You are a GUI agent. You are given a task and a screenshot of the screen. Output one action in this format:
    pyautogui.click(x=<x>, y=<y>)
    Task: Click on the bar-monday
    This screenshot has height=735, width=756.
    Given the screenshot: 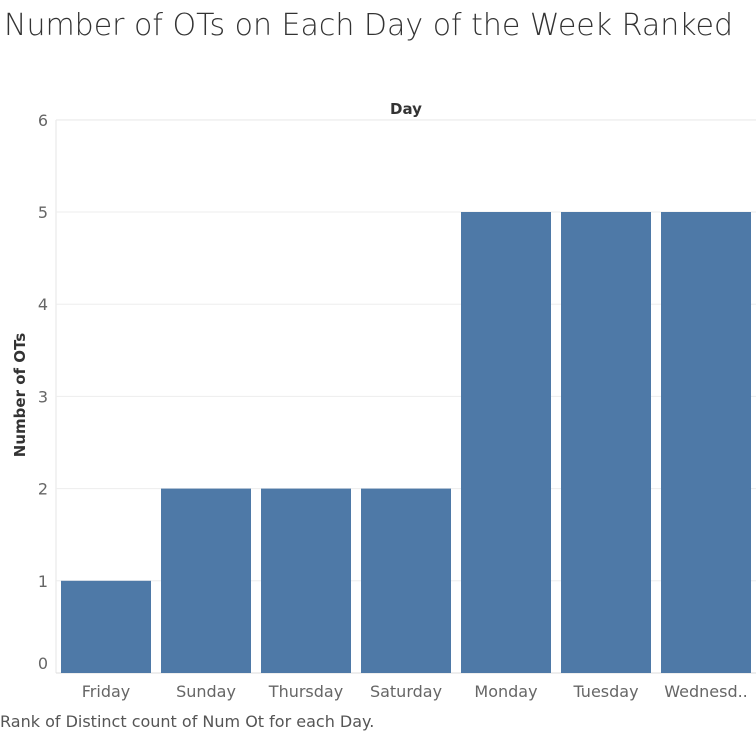 What is the action you would take?
    pyautogui.click(x=506, y=442)
    